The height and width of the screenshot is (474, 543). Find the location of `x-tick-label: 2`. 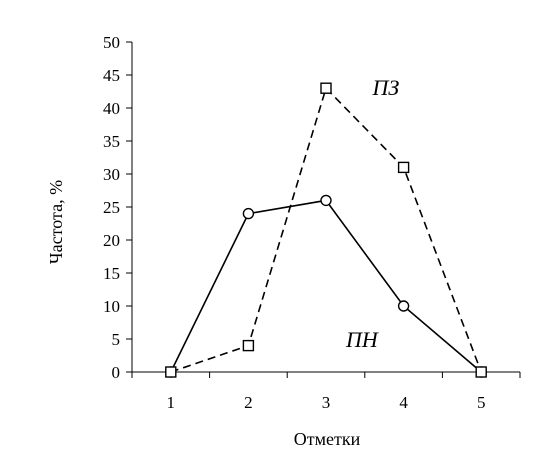

x-tick-label: 2 is located at coordinates (248, 402).